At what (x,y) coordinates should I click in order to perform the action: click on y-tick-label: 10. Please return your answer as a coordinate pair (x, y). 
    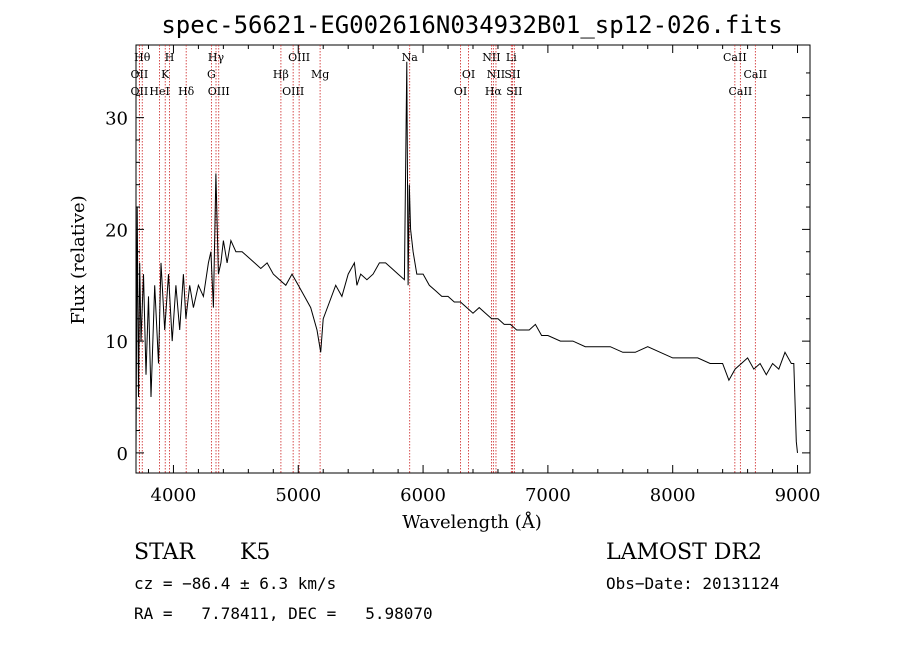
    Looking at the image, I should click on (116, 342).